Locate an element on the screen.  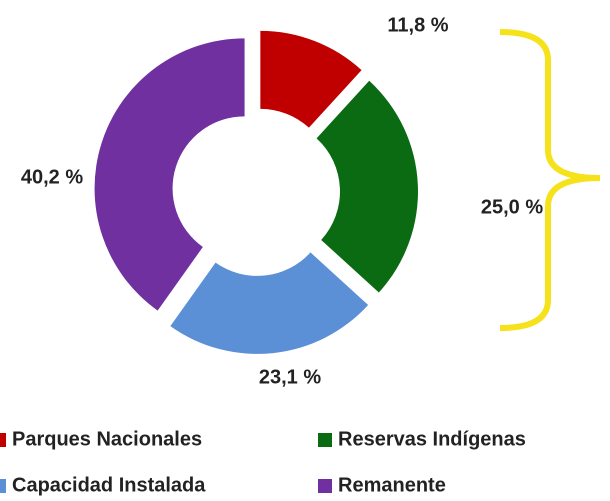
legend-label: Parques Nacionales is located at coordinates (107, 439).